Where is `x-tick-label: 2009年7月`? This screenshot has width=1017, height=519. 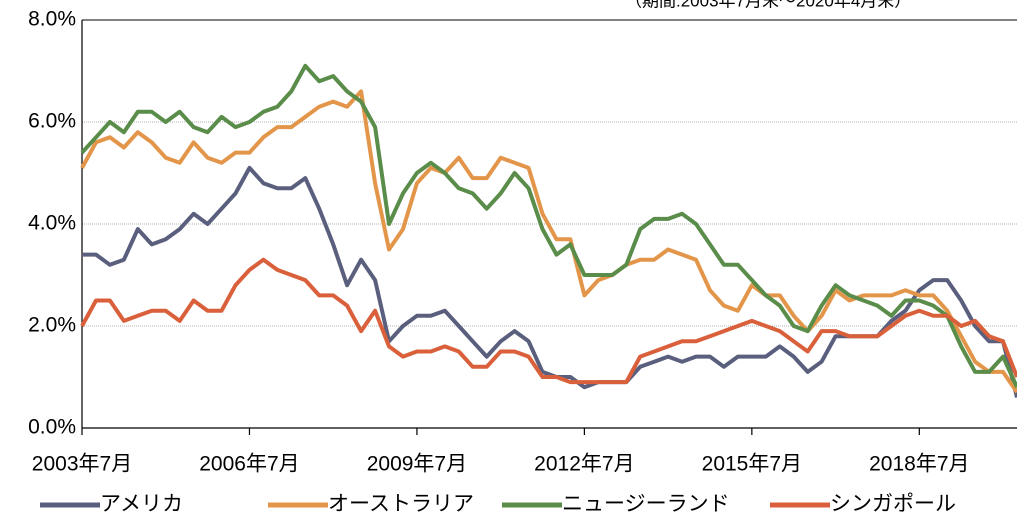
x-tick-label: 2009年7月 is located at coordinates (417, 464).